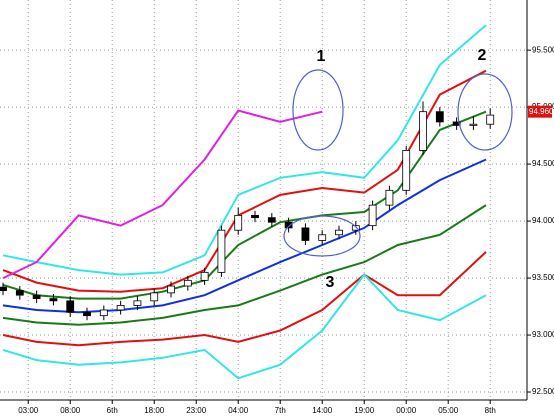 This screenshot has width=554, height=420. Describe the element at coordinates (330, 282) in the screenshot. I see `annotation: 3` at that location.